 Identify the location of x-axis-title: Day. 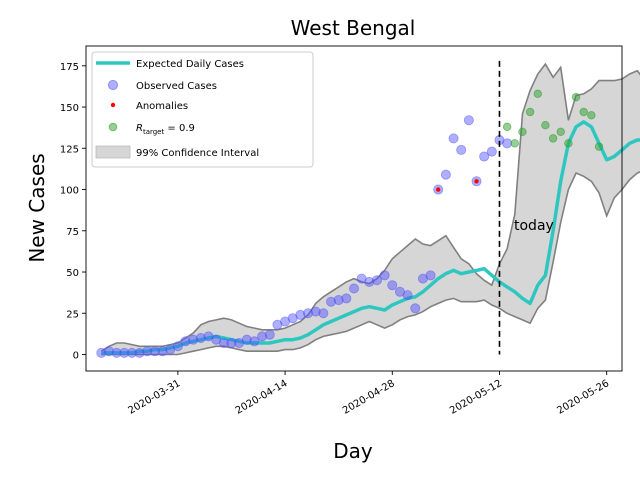
(353, 451).